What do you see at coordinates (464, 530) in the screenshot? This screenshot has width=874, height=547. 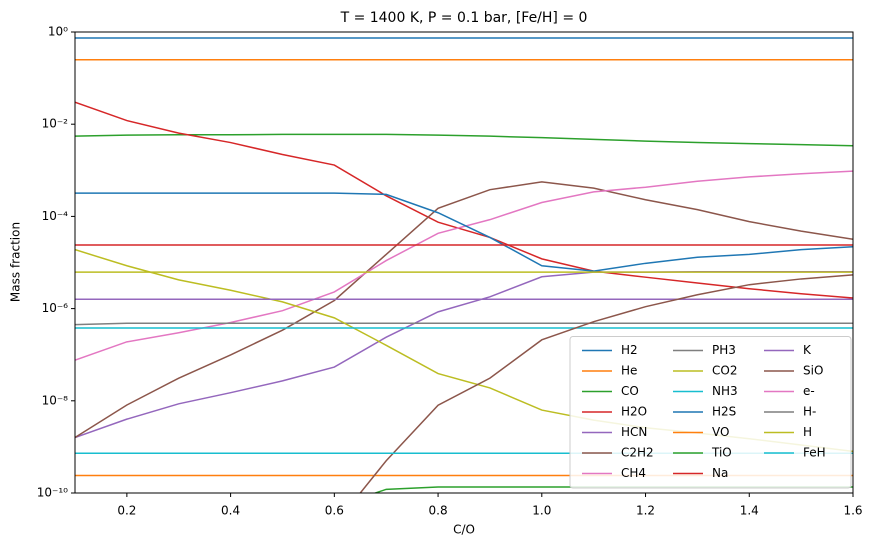 I see `x-axis-label: C/O` at bounding box center [464, 530].